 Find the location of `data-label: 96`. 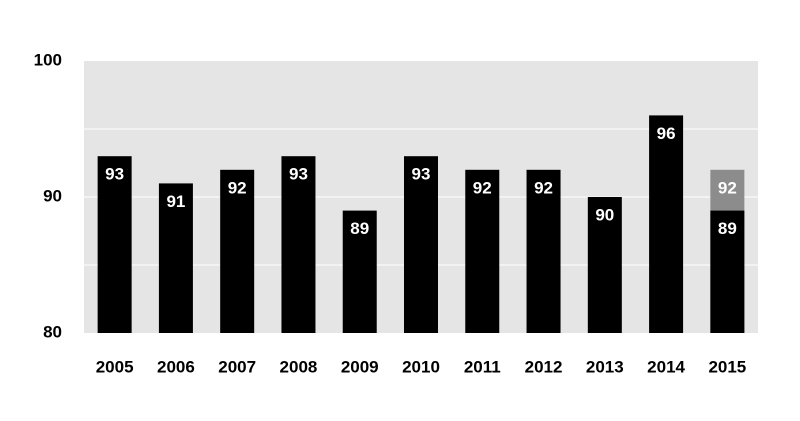

data-label: 96 is located at coordinates (666, 133).